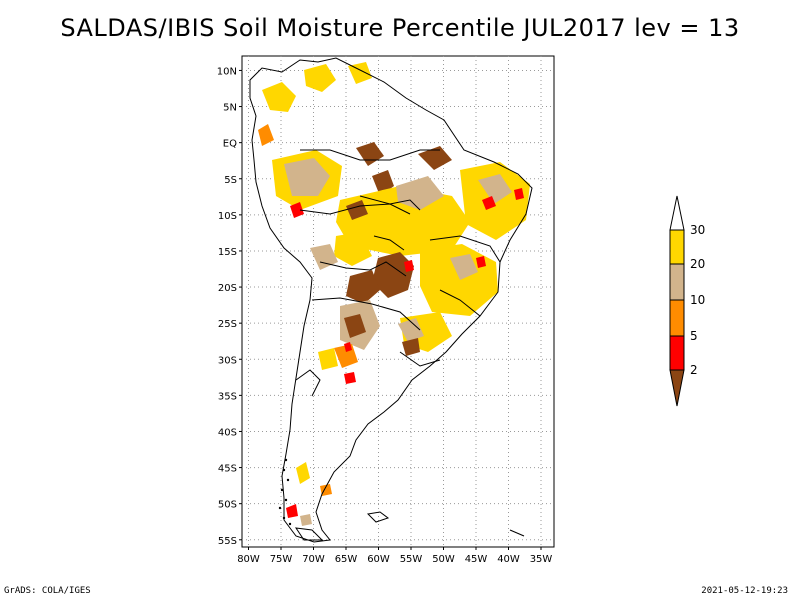 The height and width of the screenshot is (600, 800). Describe the element at coordinates (694, 370) in the screenshot. I see `legend-level-2: 2` at that location.